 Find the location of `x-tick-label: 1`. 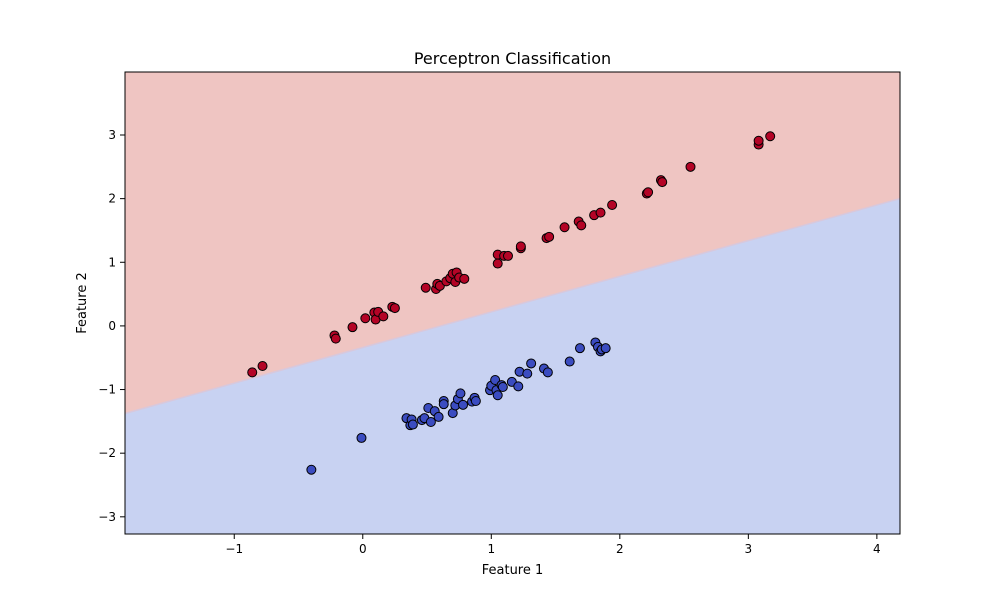

x-tick-label: 1 is located at coordinates (491, 549).